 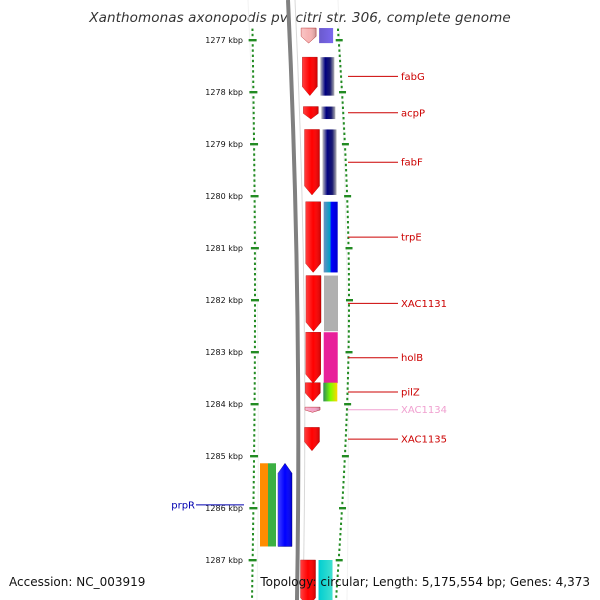 What do you see at coordinates (413, 77) in the screenshot?
I see `gene-label: fabG` at bounding box center [413, 77].